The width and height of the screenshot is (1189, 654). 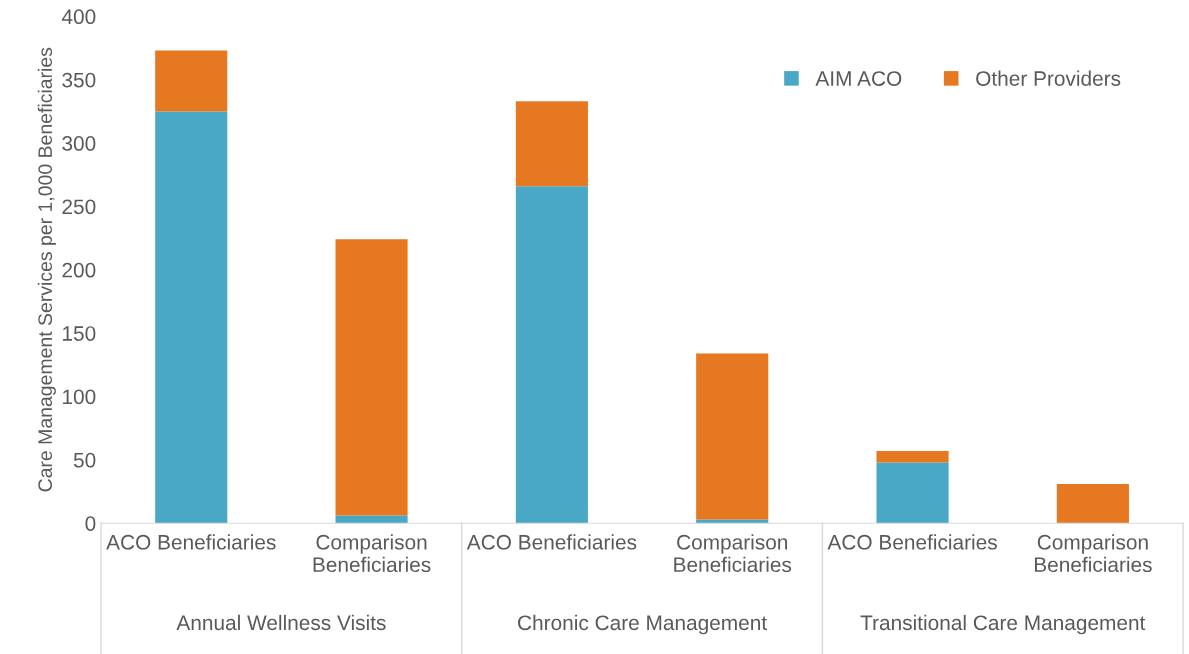 What do you see at coordinates (46, 269) in the screenshot?
I see `y-axis-title: Care Management Services per 1,000 Beneficiaries` at bounding box center [46, 269].